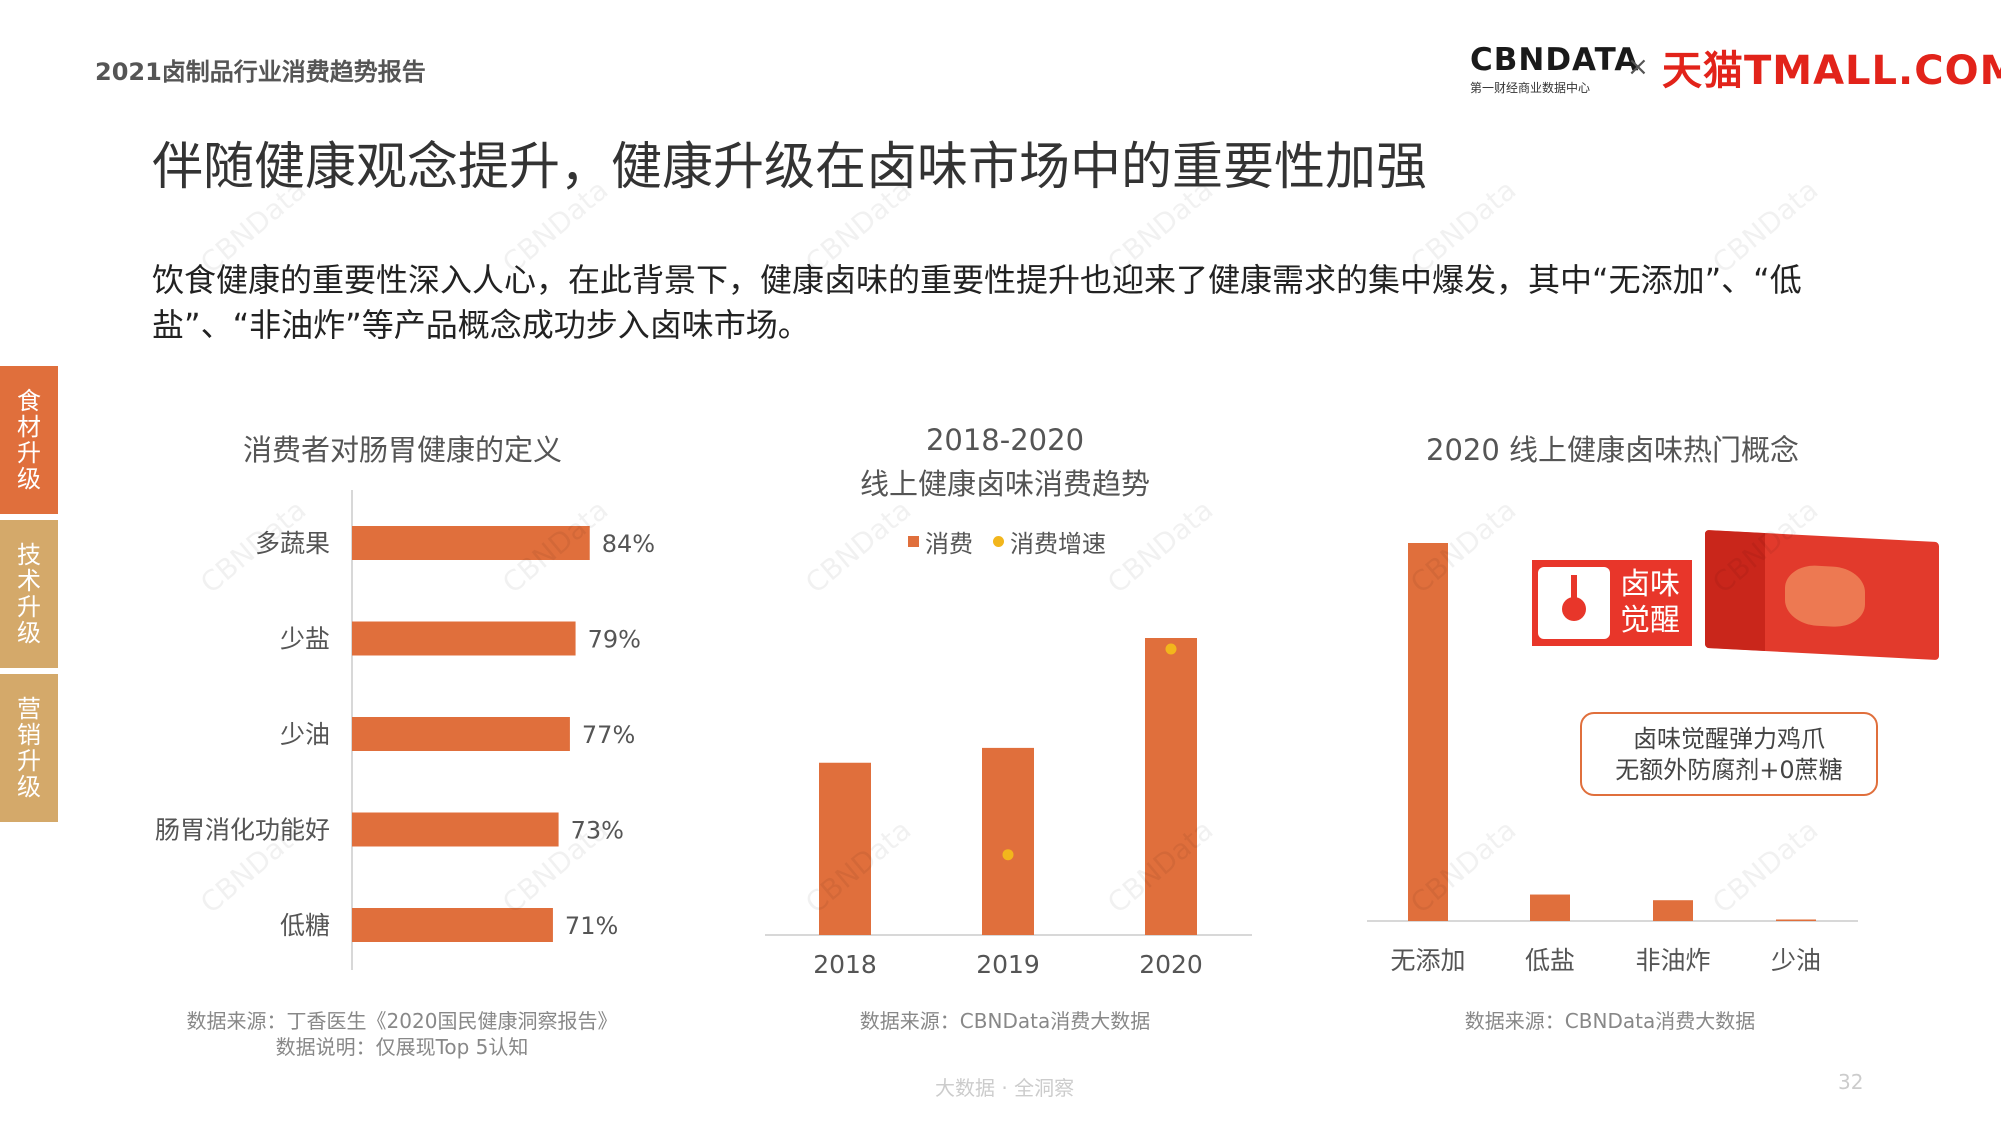  I want to click on chart1-category-label: 少盐, so click(305, 639).